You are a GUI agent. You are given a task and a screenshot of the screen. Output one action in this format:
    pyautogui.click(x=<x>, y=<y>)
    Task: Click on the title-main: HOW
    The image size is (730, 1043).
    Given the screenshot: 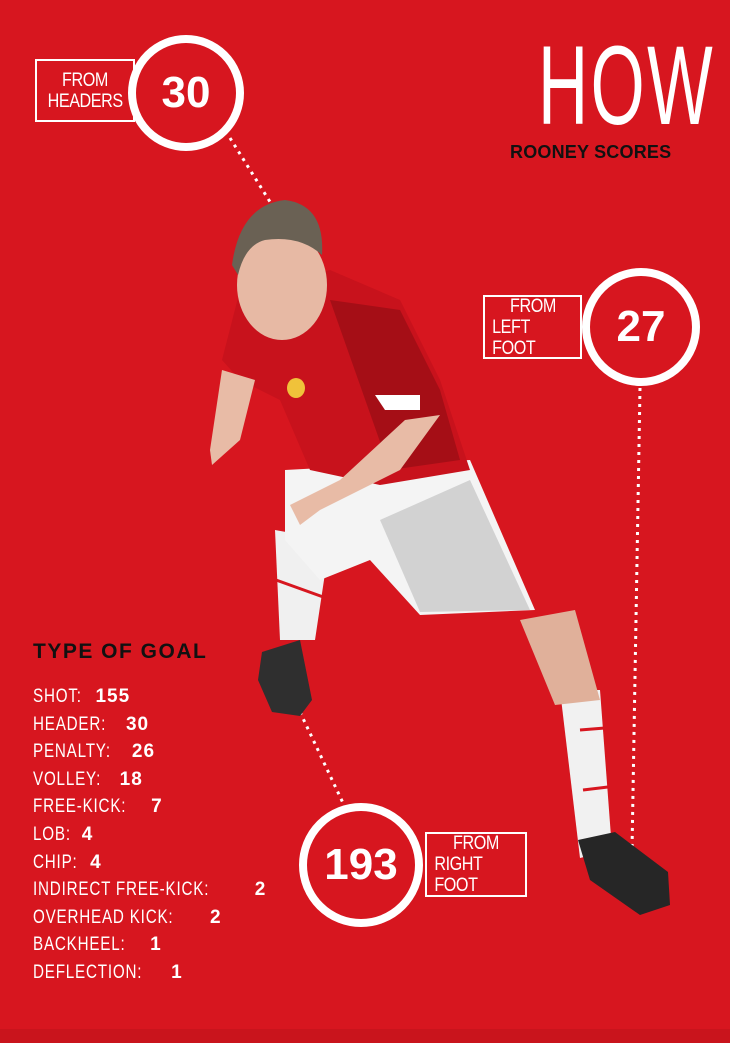 What is the action you would take?
    pyautogui.click(x=627, y=85)
    